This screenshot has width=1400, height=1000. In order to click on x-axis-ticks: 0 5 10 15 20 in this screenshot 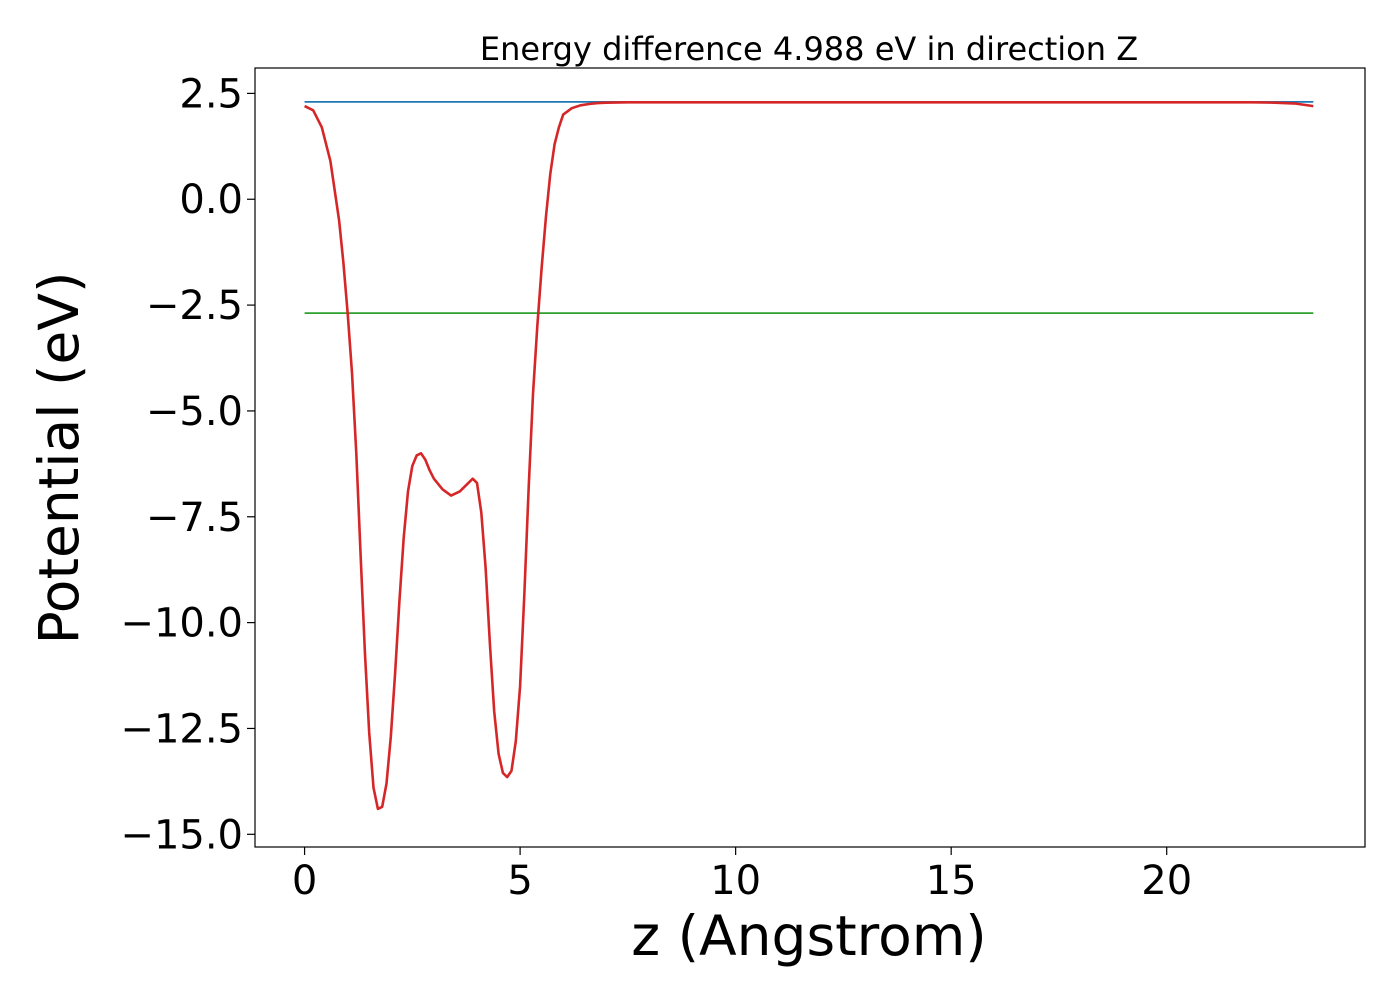, I will do `click(742, 875)`.